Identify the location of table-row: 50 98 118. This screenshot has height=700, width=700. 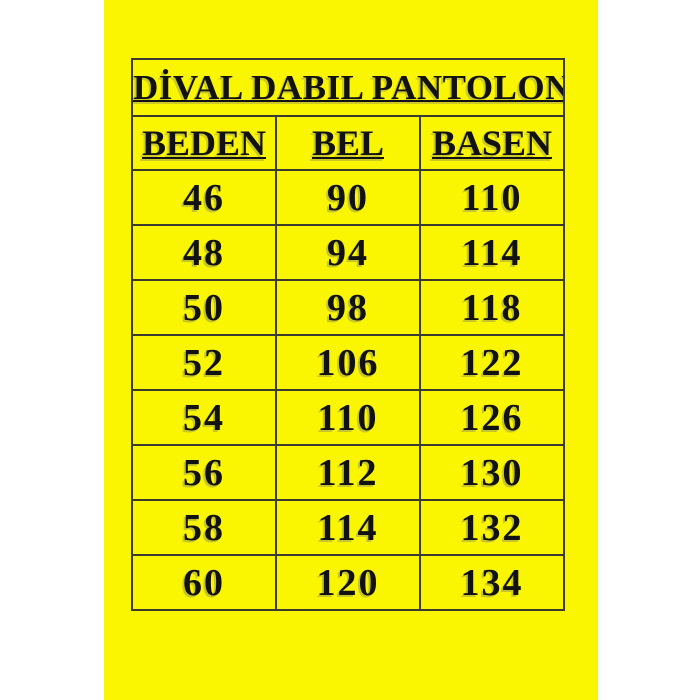
(348, 307).